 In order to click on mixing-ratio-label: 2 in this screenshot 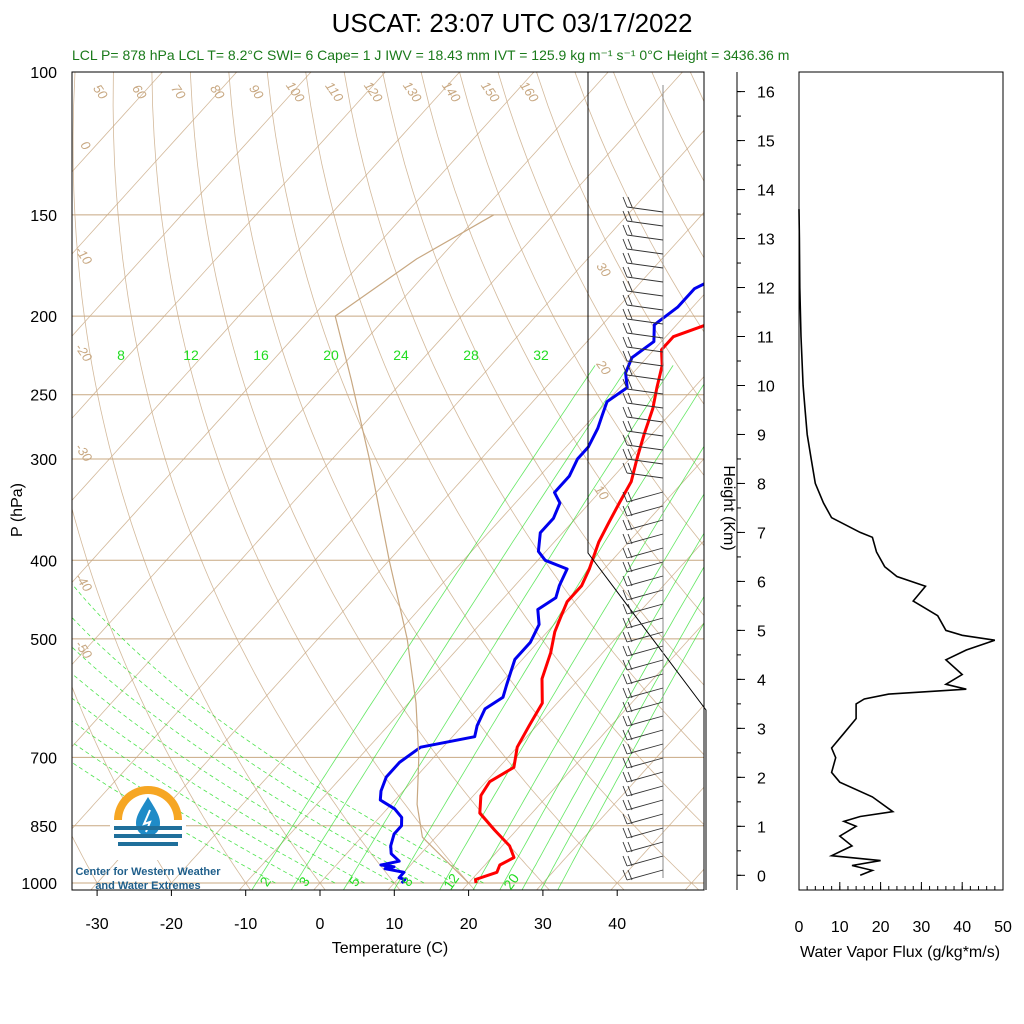, I will do `click(265, 881)`.